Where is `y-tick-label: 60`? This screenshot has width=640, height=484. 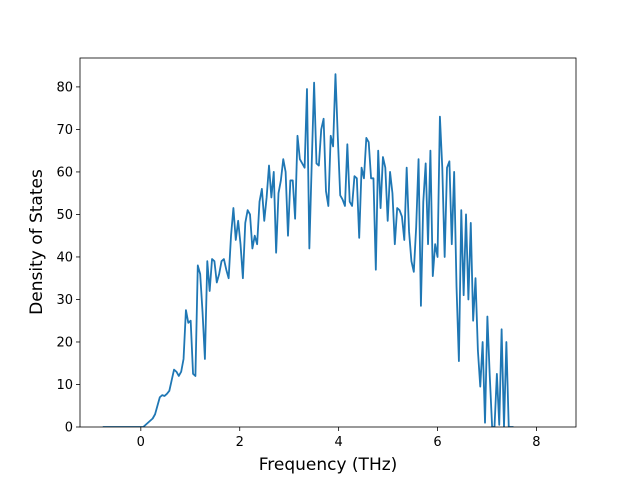 y-tick-label: 60 is located at coordinates (64, 172).